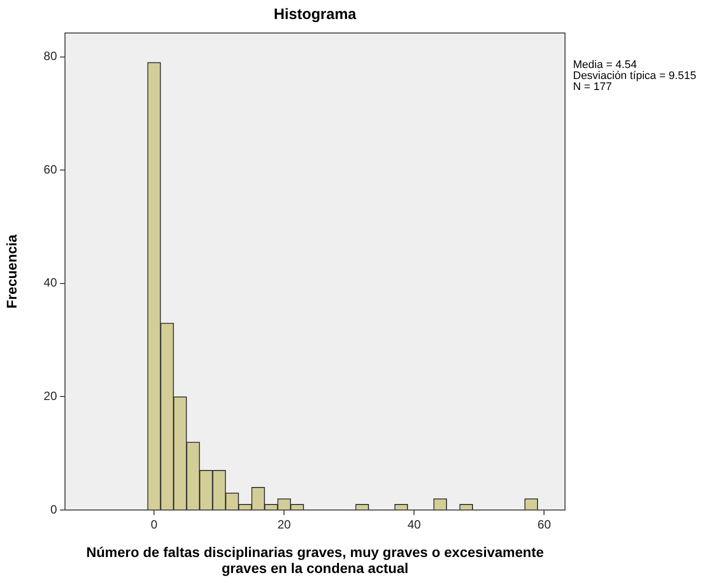 This screenshot has height=587, width=721. Describe the element at coordinates (593, 87) in the screenshot. I see `text: N = 177` at that location.